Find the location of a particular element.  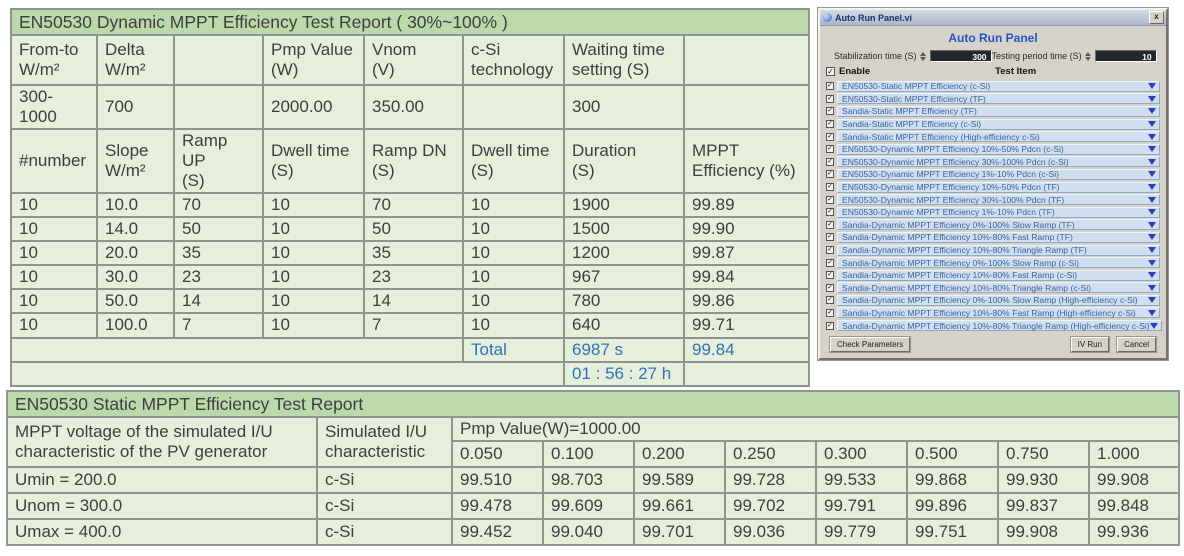

window-titlebar: Auto Run Panel.vi x is located at coordinates (993, 18).